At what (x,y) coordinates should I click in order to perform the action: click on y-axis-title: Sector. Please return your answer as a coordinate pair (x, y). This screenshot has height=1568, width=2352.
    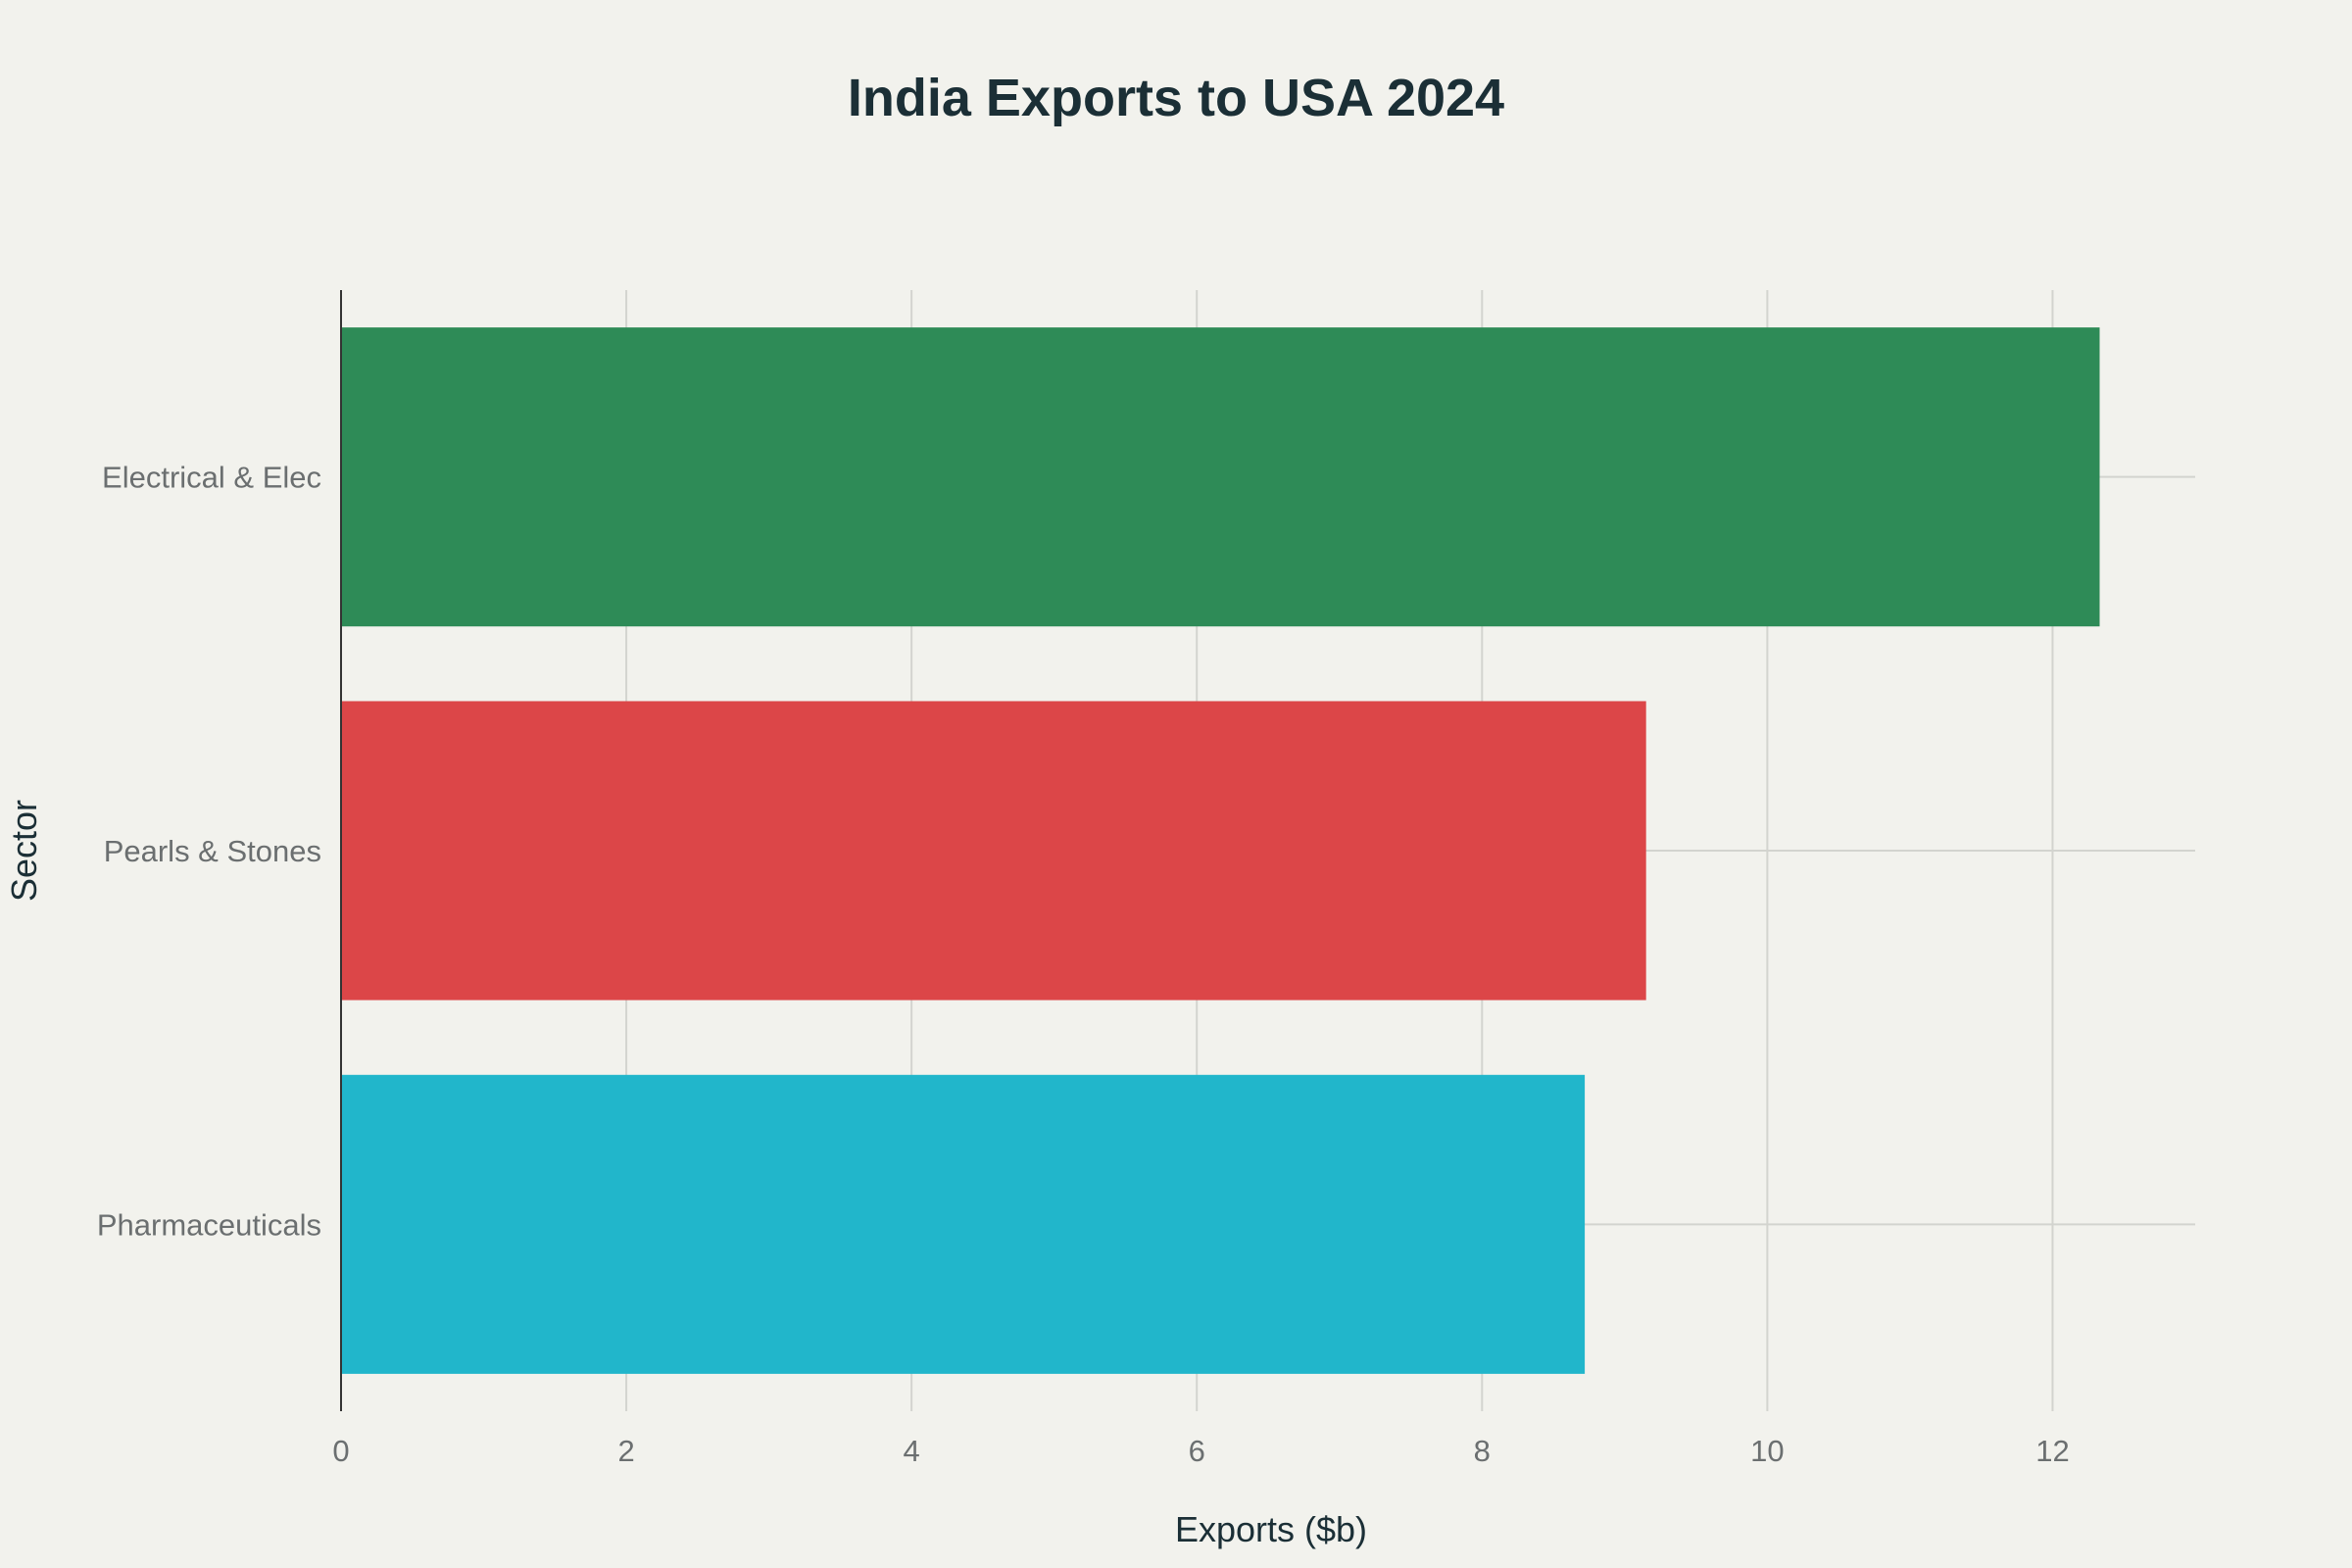
    Looking at the image, I should click on (24, 851).